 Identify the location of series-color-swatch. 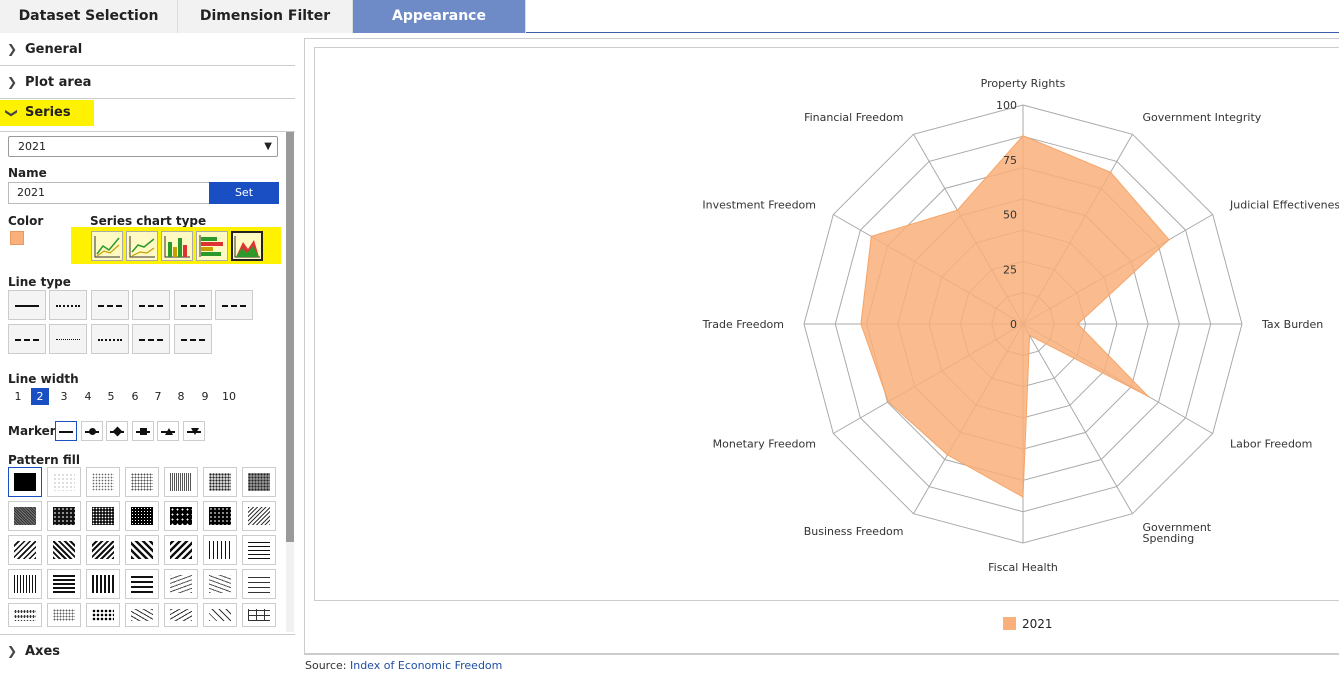
(17, 238).